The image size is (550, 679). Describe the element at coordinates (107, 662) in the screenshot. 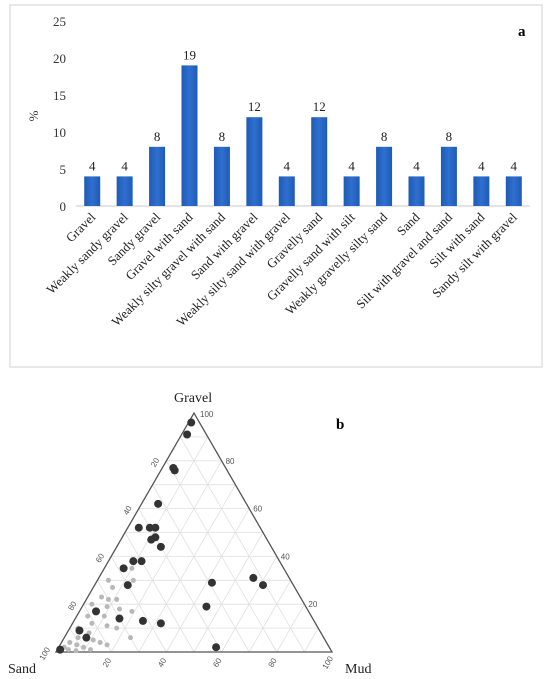

I see `bottom-axis-tick-label: 20` at that location.